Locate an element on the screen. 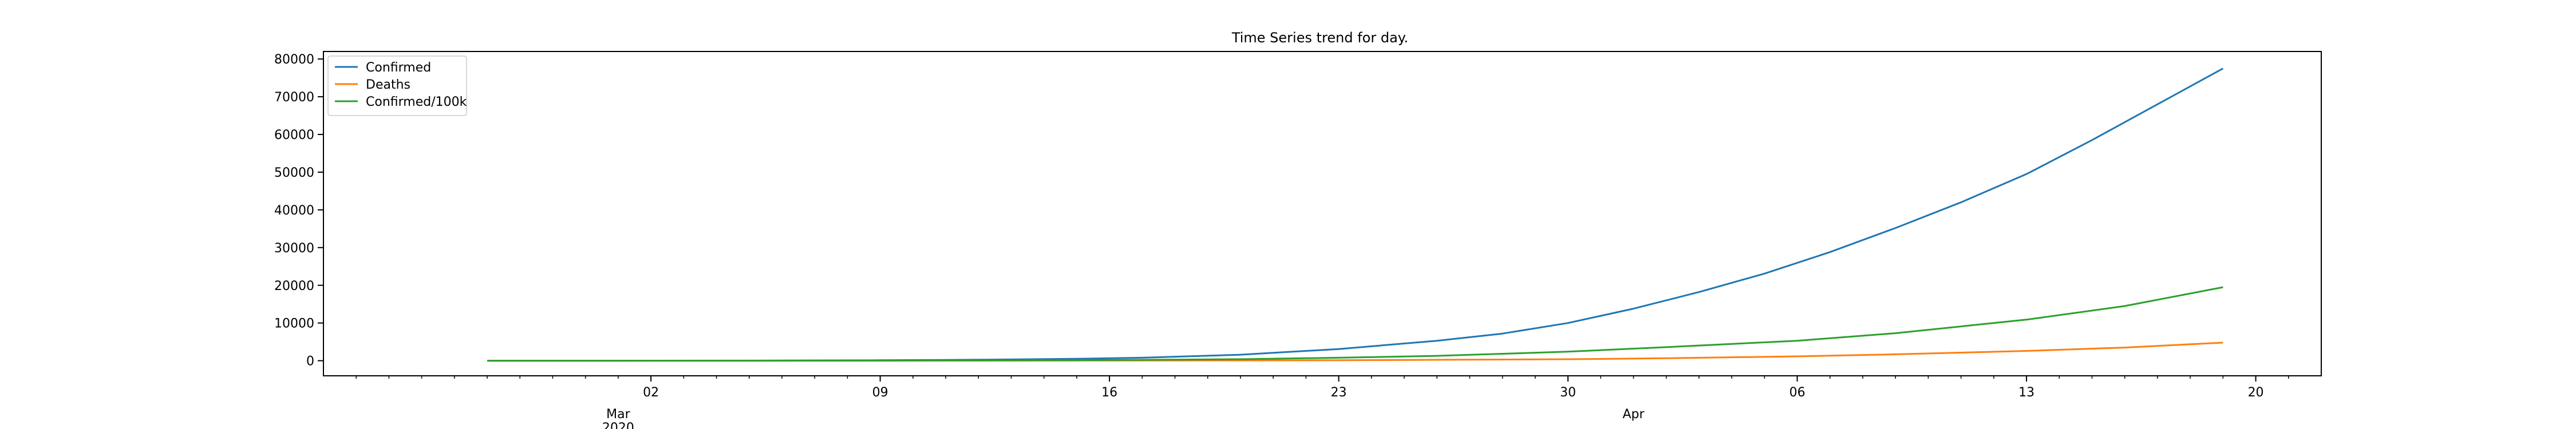  y-tick-label: 40000 is located at coordinates (294, 211).